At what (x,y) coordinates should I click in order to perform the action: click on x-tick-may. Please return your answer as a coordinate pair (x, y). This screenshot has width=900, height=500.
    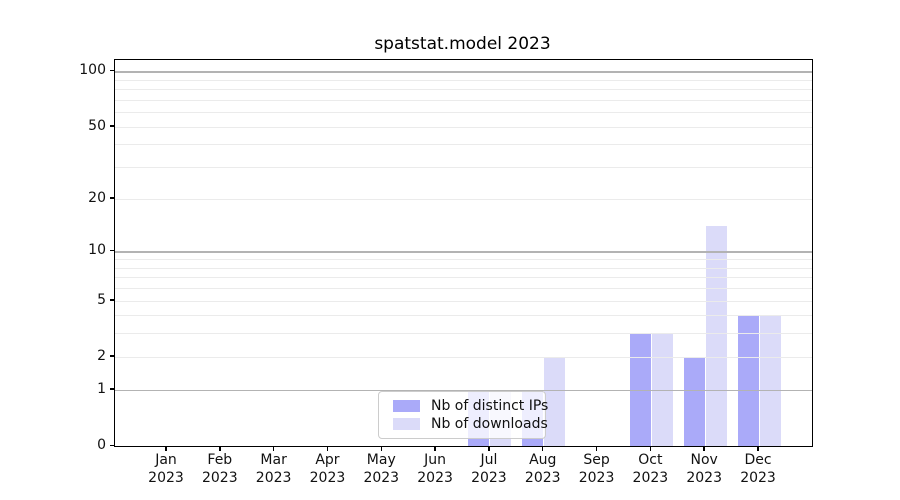
    Looking at the image, I should click on (381, 448).